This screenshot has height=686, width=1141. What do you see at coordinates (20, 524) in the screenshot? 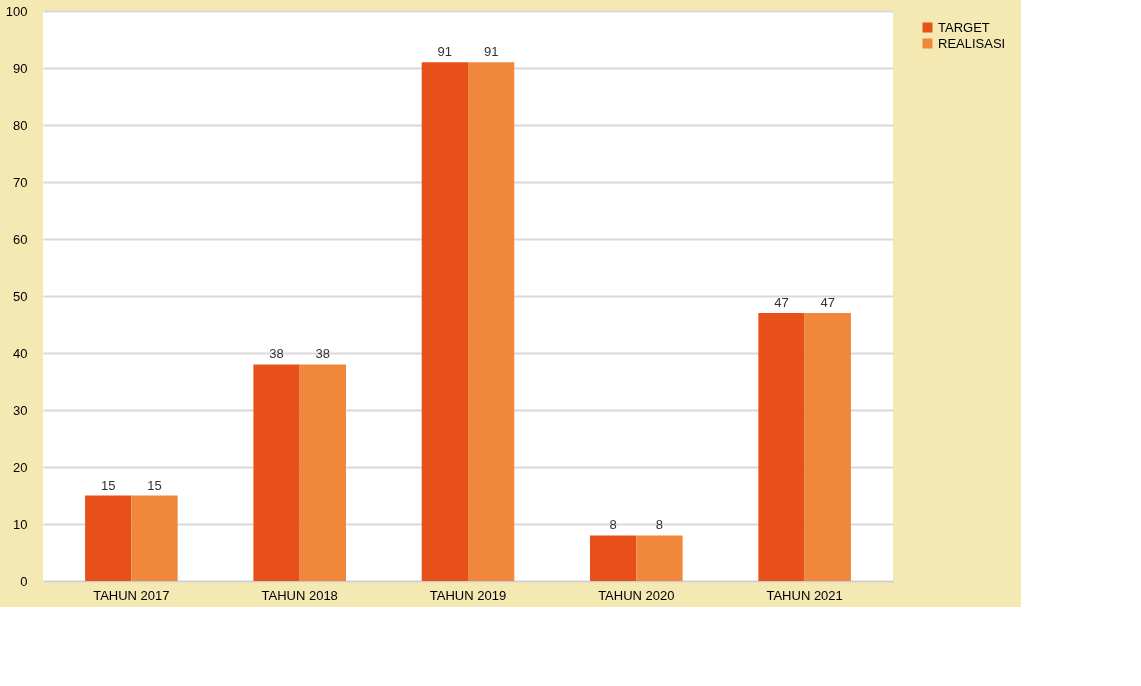
I see `y-tick-label: 10` at bounding box center [20, 524].